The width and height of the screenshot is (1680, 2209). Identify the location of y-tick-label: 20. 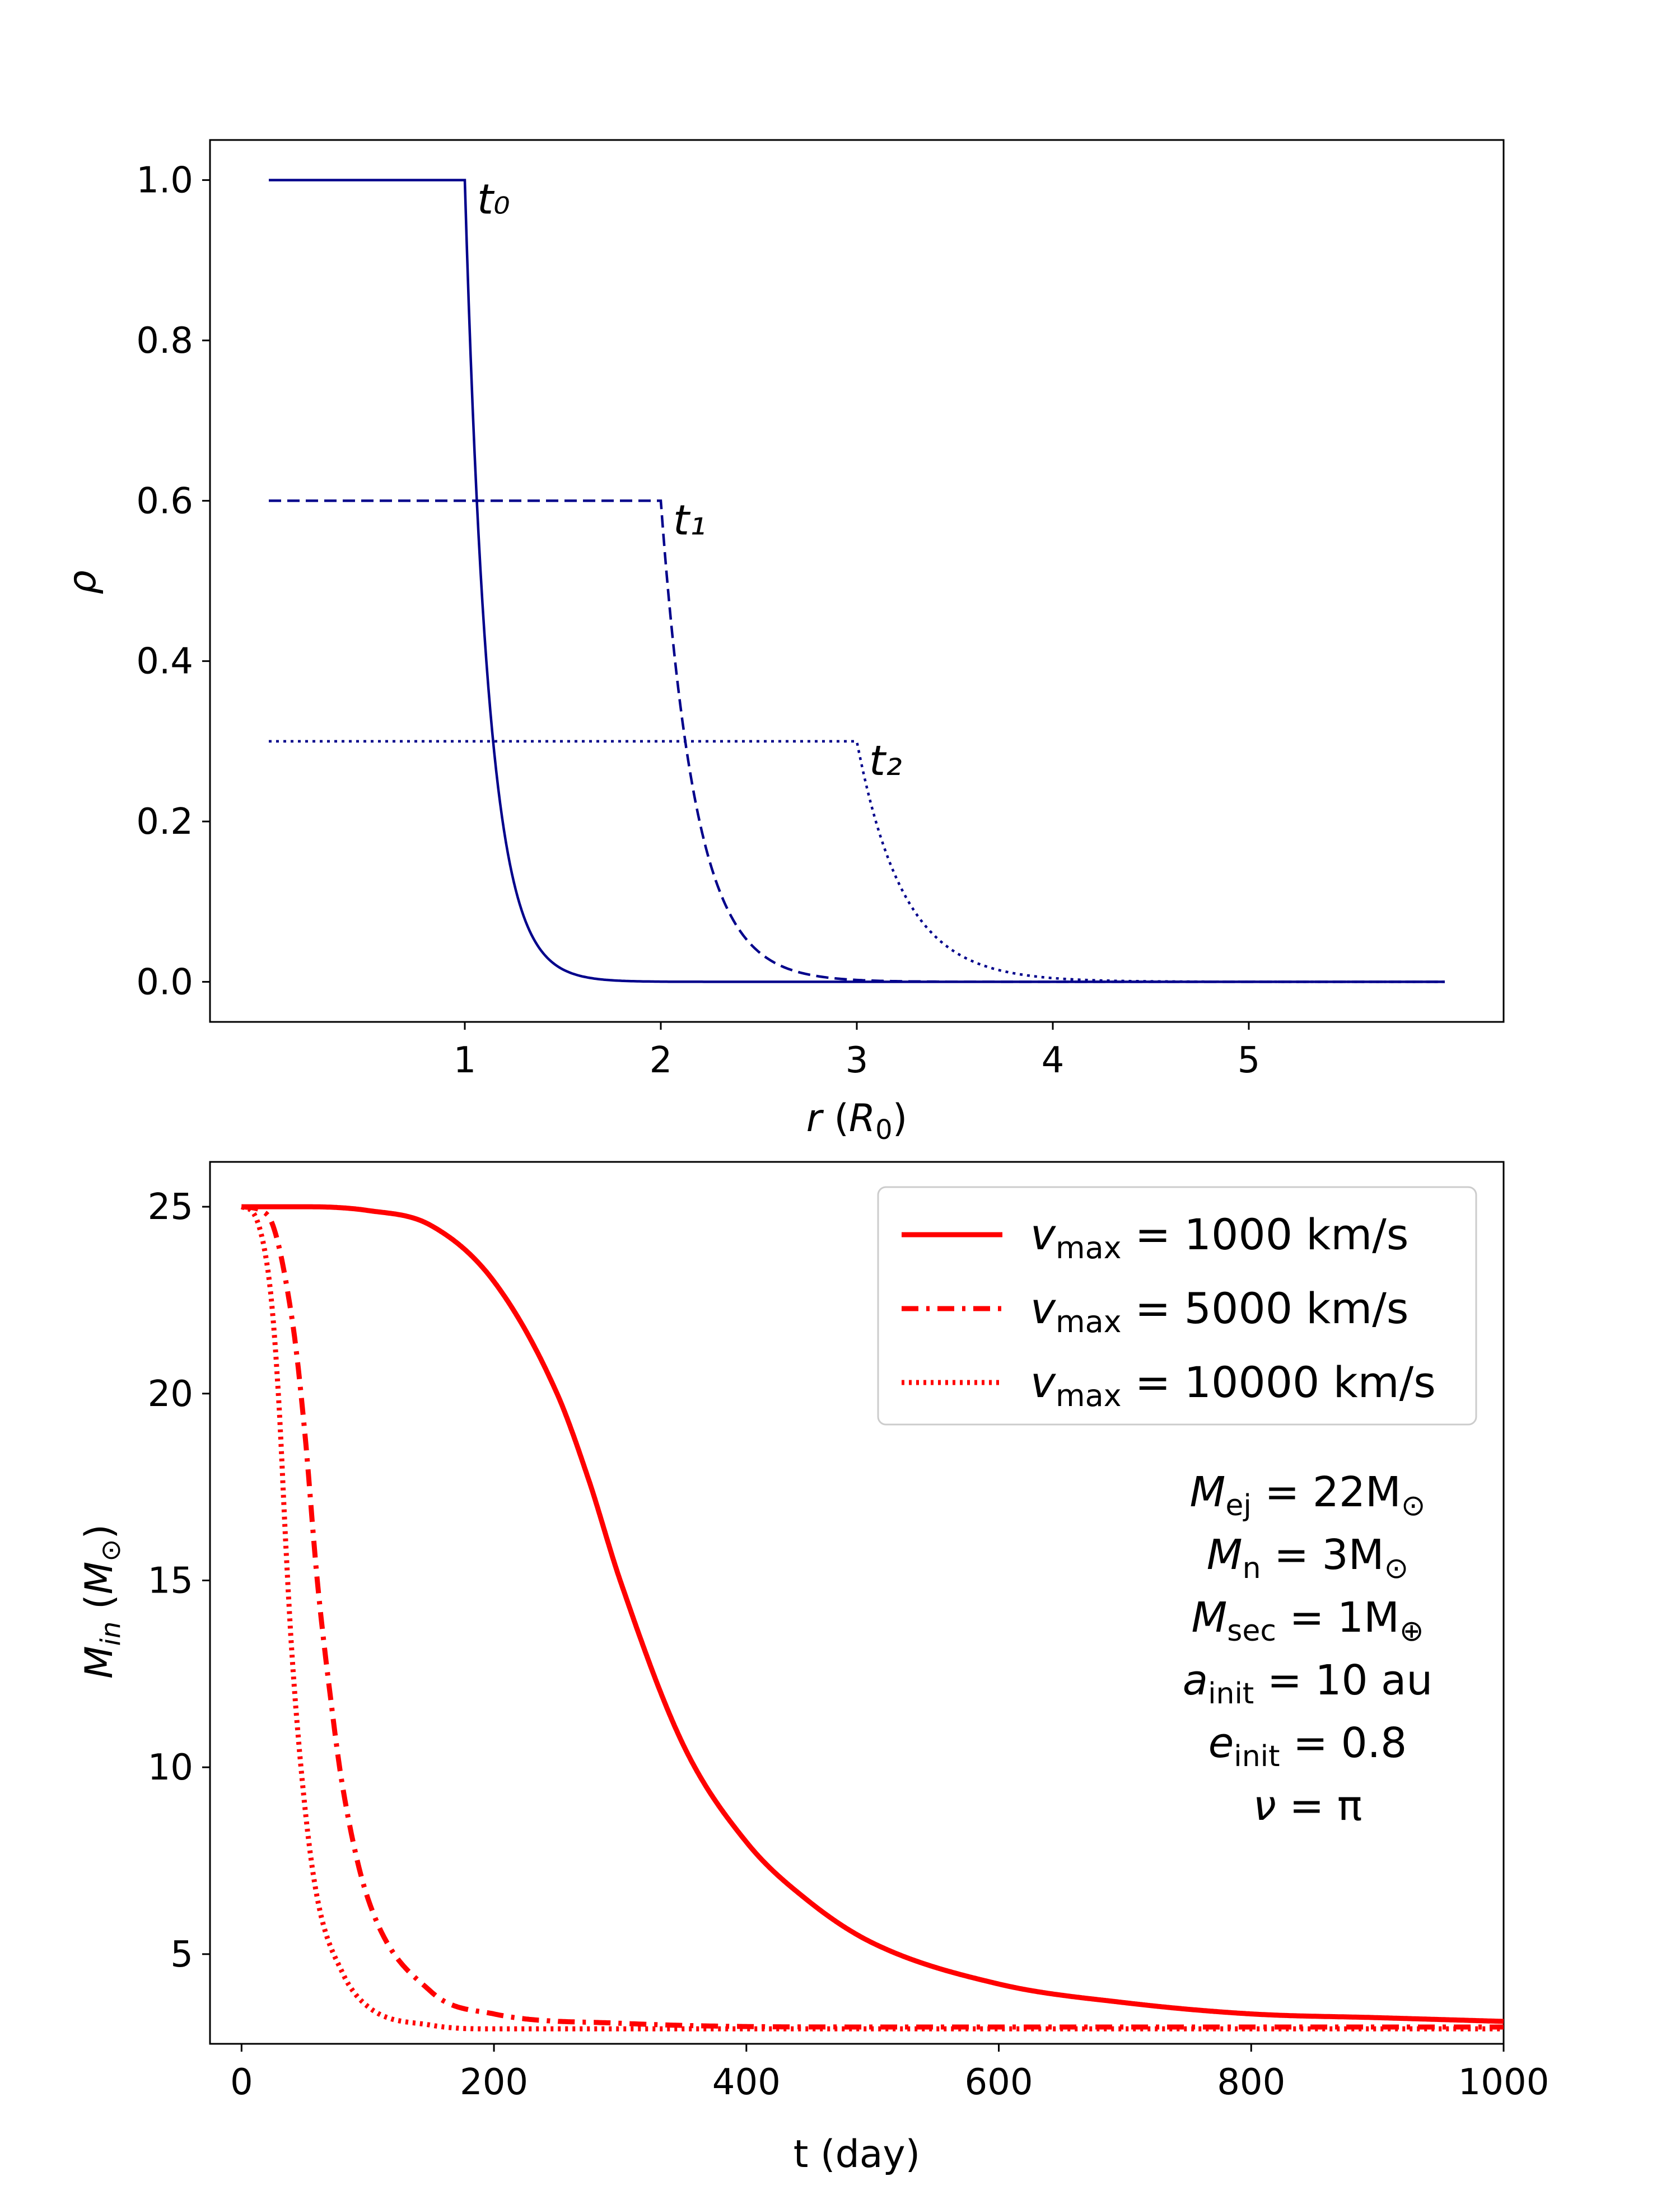
(171, 1394).